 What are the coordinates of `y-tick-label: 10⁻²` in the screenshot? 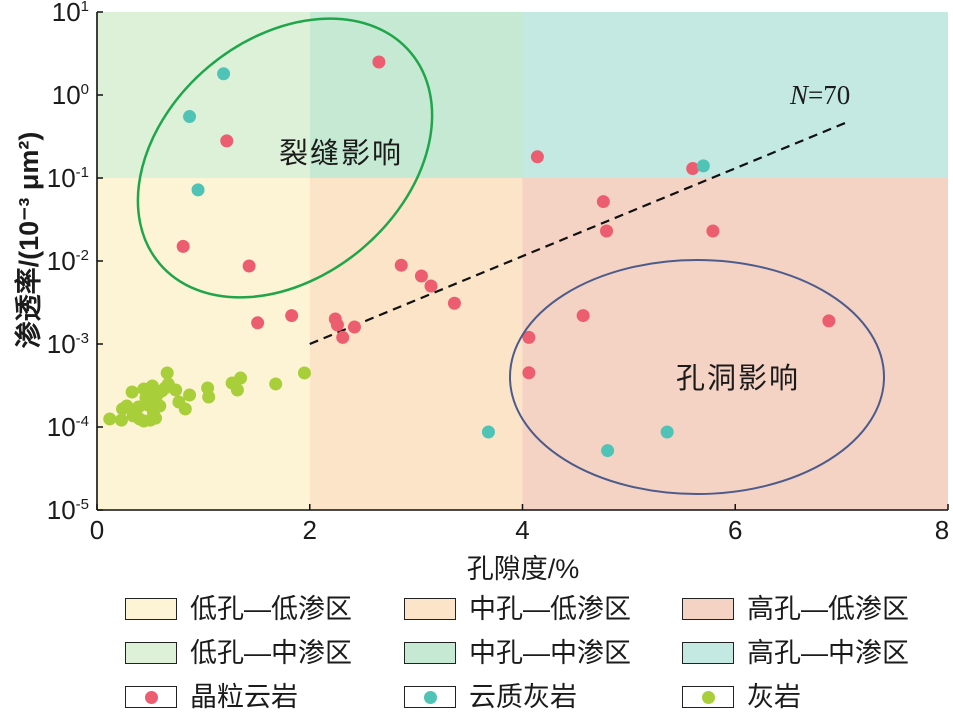 It's located at (68, 261).